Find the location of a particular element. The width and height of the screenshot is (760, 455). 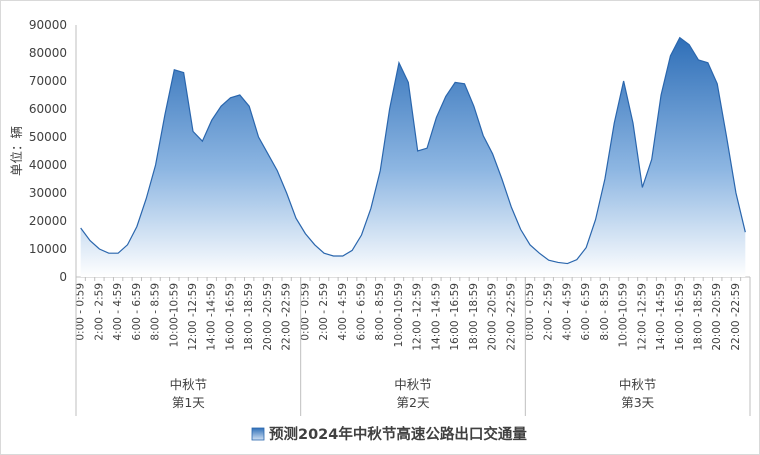

y-tick-label: 40000 is located at coordinates (48, 165).